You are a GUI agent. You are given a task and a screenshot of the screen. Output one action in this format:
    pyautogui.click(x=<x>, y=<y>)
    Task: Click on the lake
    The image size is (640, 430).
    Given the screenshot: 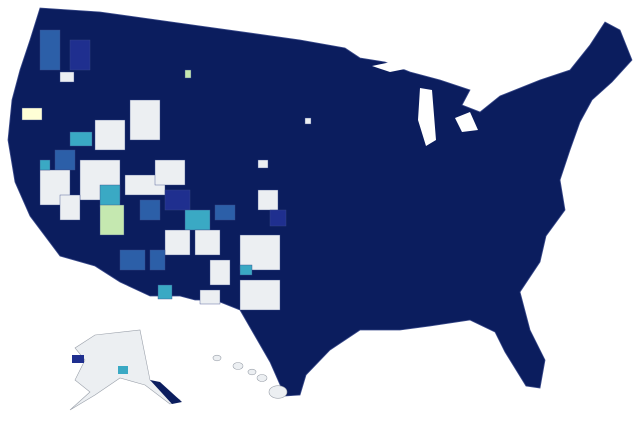 What is the action you would take?
    pyautogui.click(x=425, y=102)
    